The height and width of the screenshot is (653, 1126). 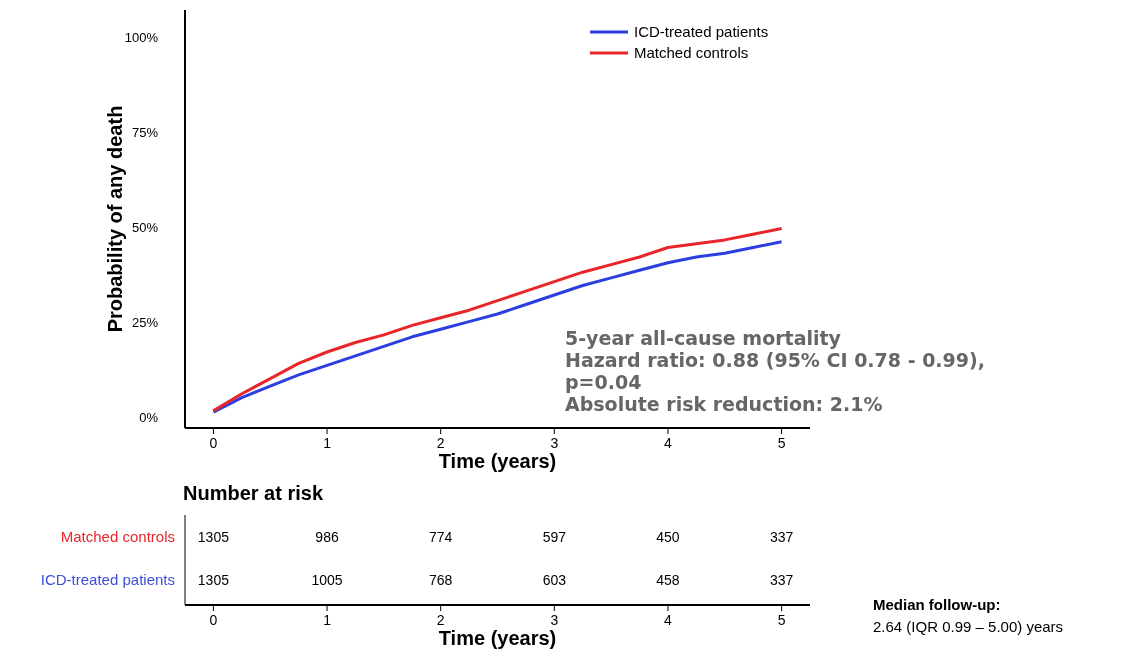 I want to click on data-label: 603, so click(x=554, y=580).